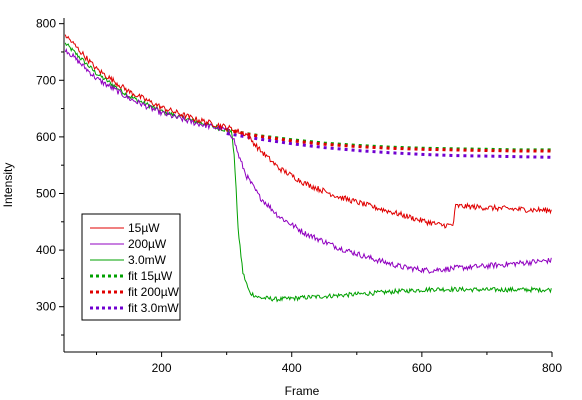 Image resolution: width=582 pixels, height=400 pixels. I want to click on legend-label: 3.0mW, so click(147, 260).